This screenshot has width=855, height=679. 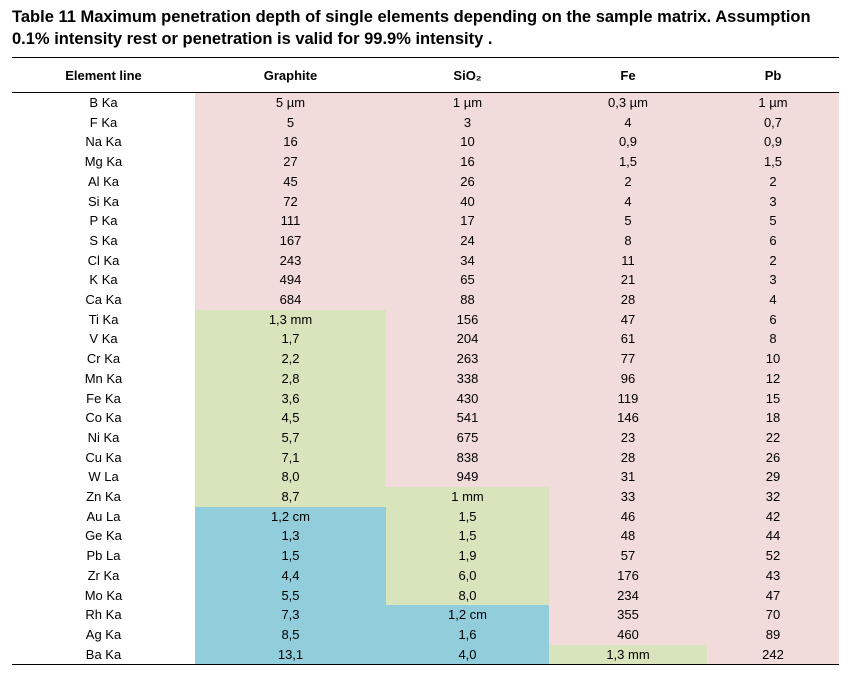 I want to click on pb-cell: 42, so click(x=773, y=516).